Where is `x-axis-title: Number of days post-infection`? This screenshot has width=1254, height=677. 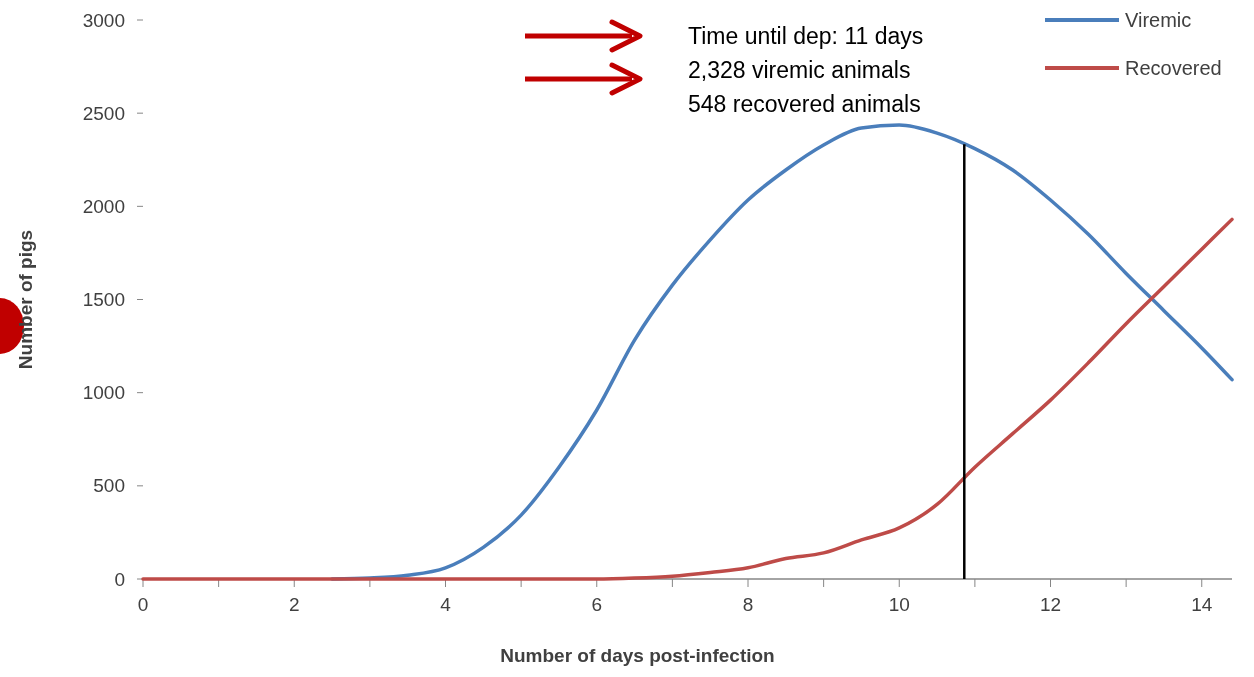 x-axis-title: Number of days post-infection is located at coordinates (637, 655).